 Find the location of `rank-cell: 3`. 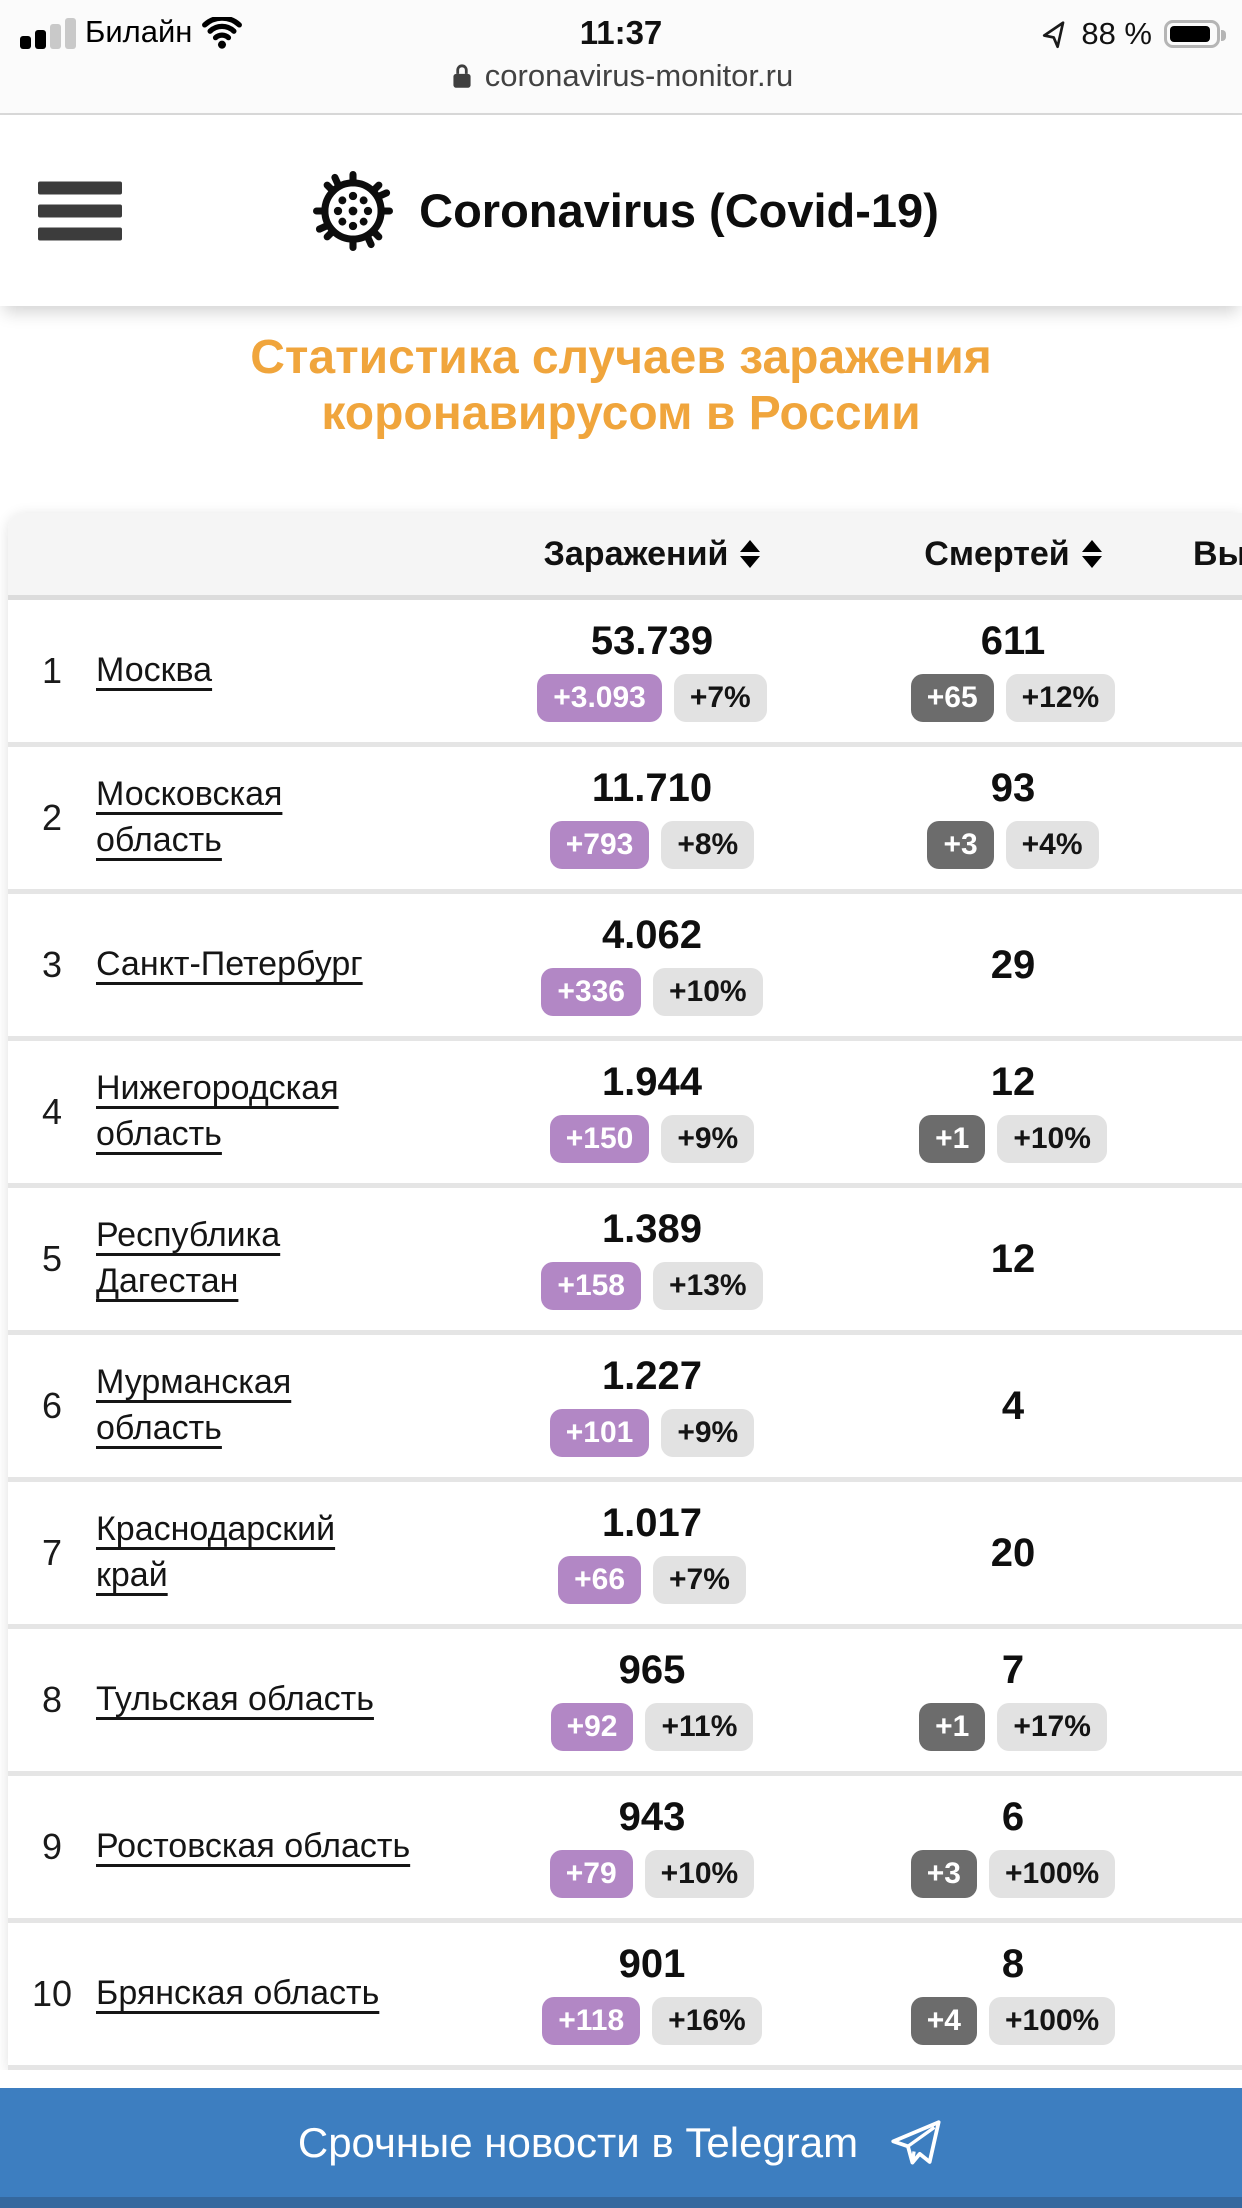

rank-cell: 3 is located at coordinates (52, 964).